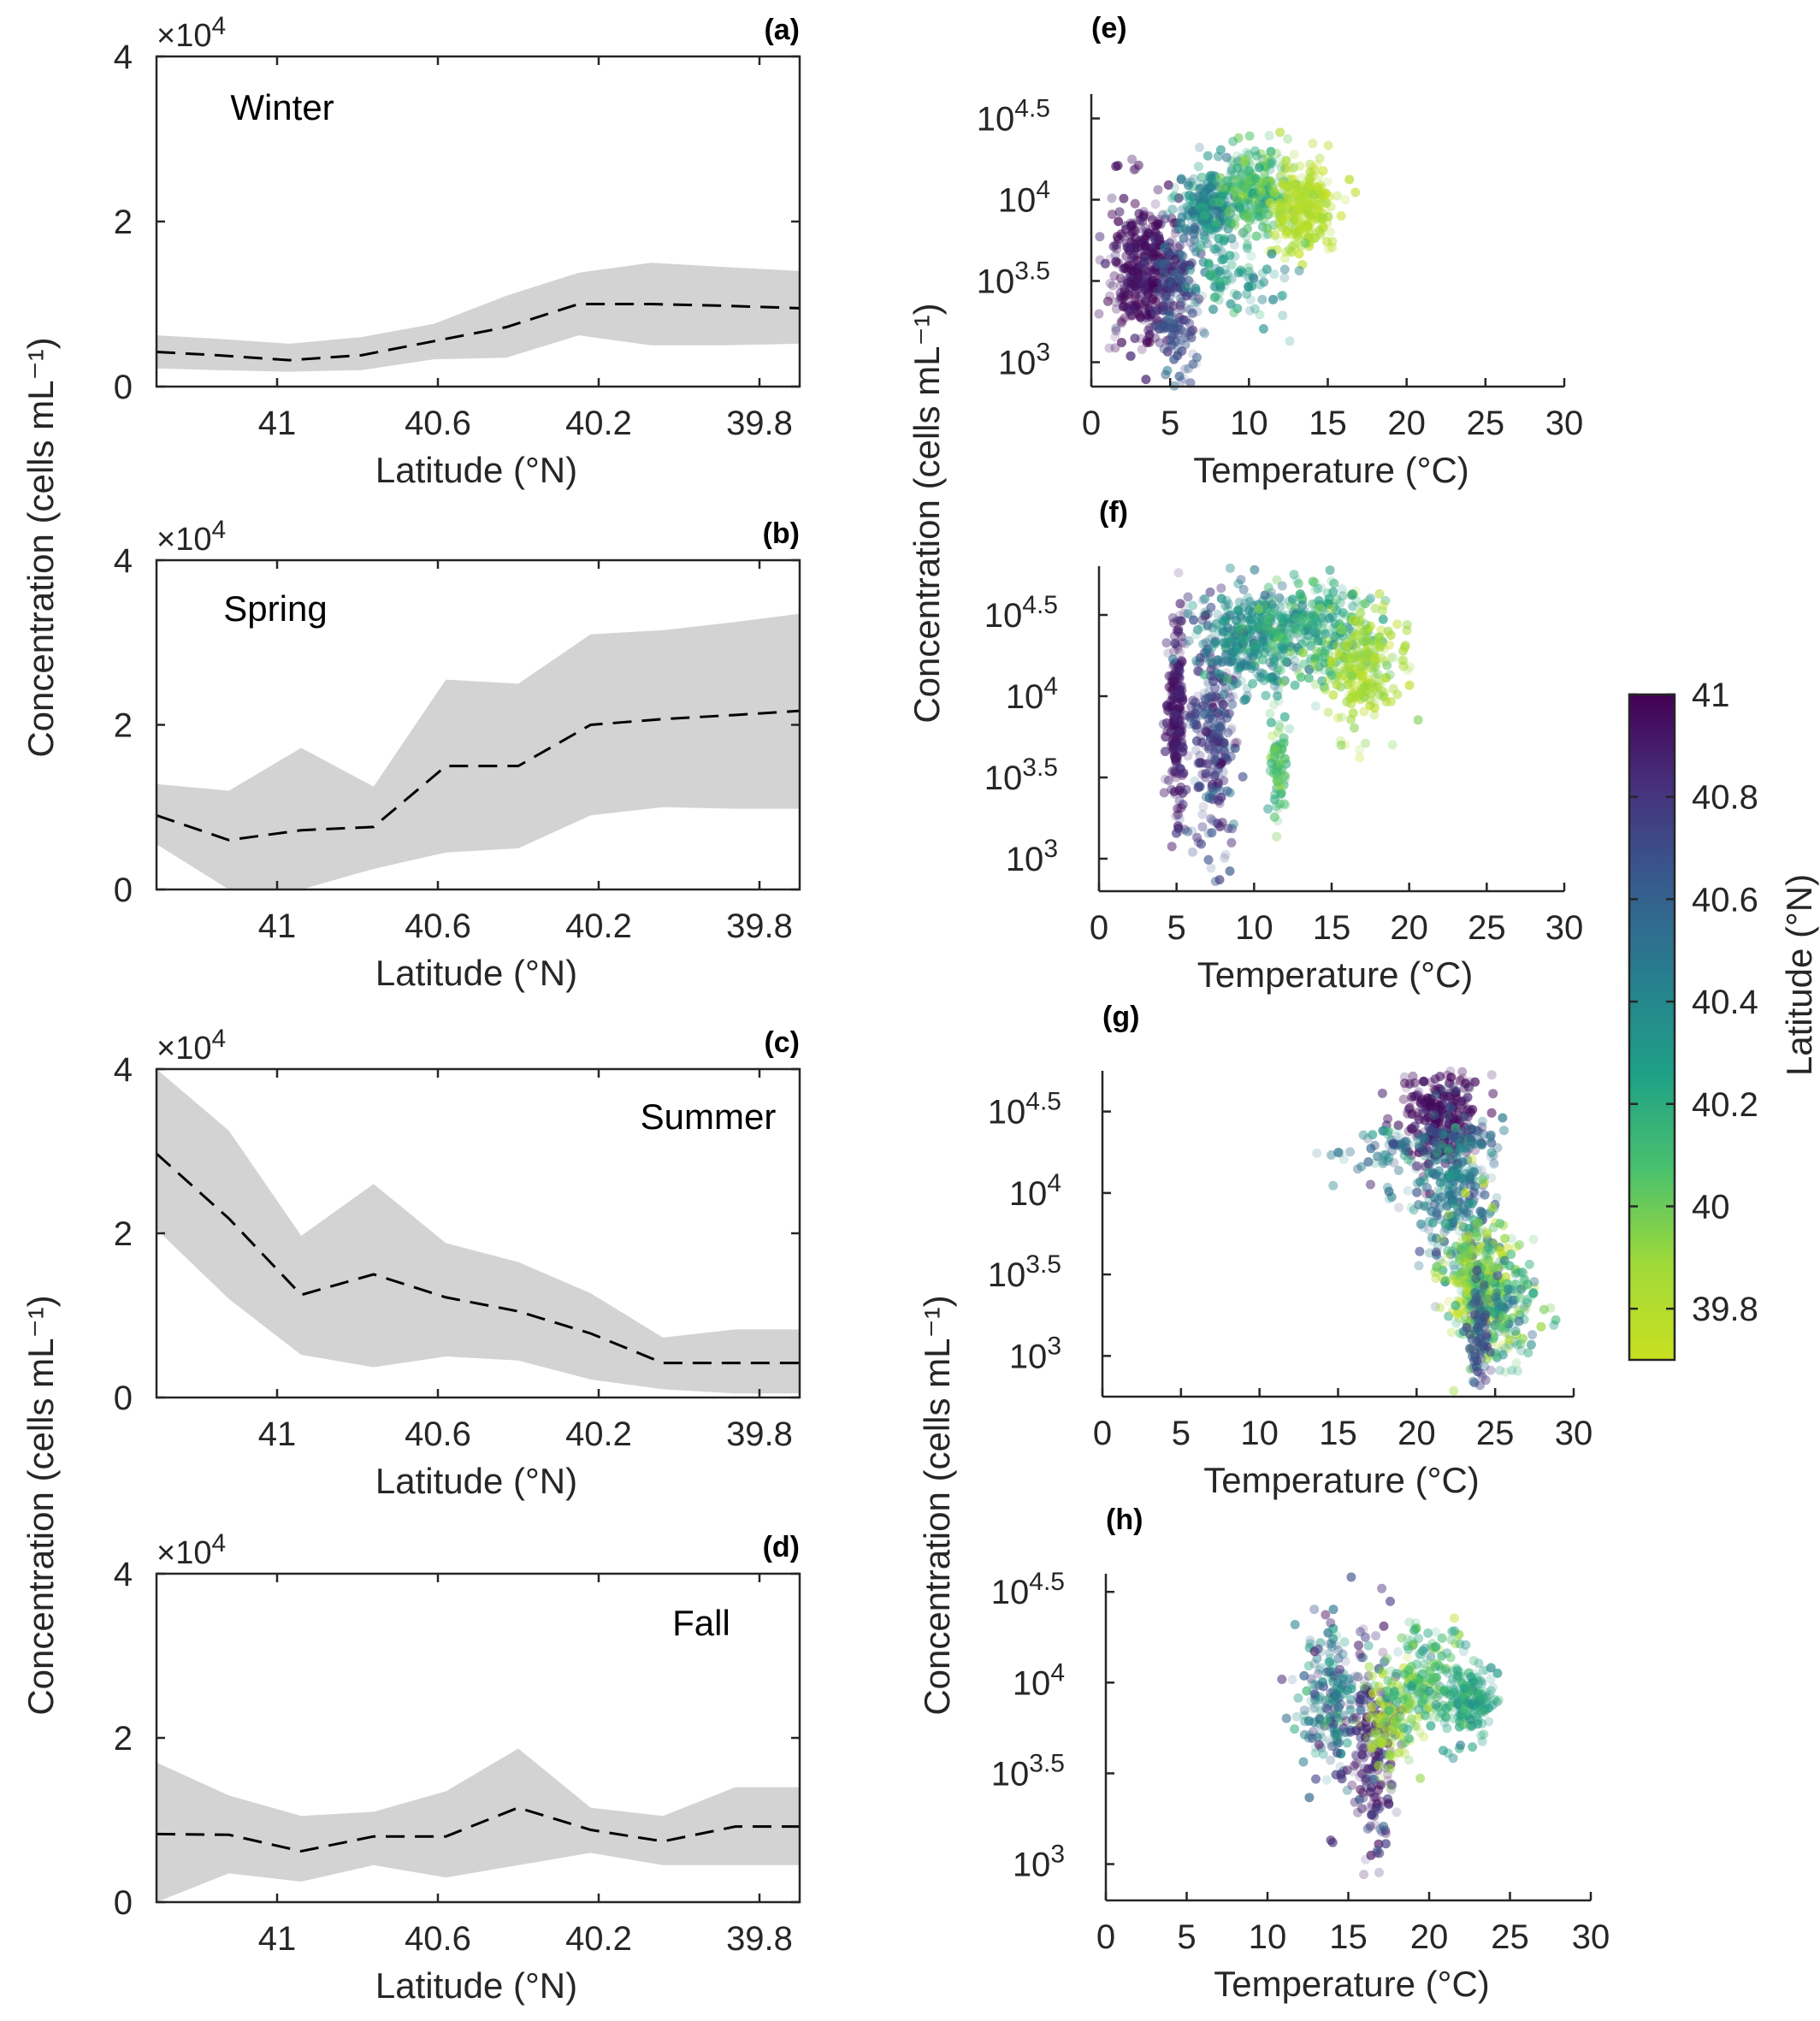  What do you see at coordinates (1487, 928) in the screenshot?
I see `x-tick-label: 25` at bounding box center [1487, 928].